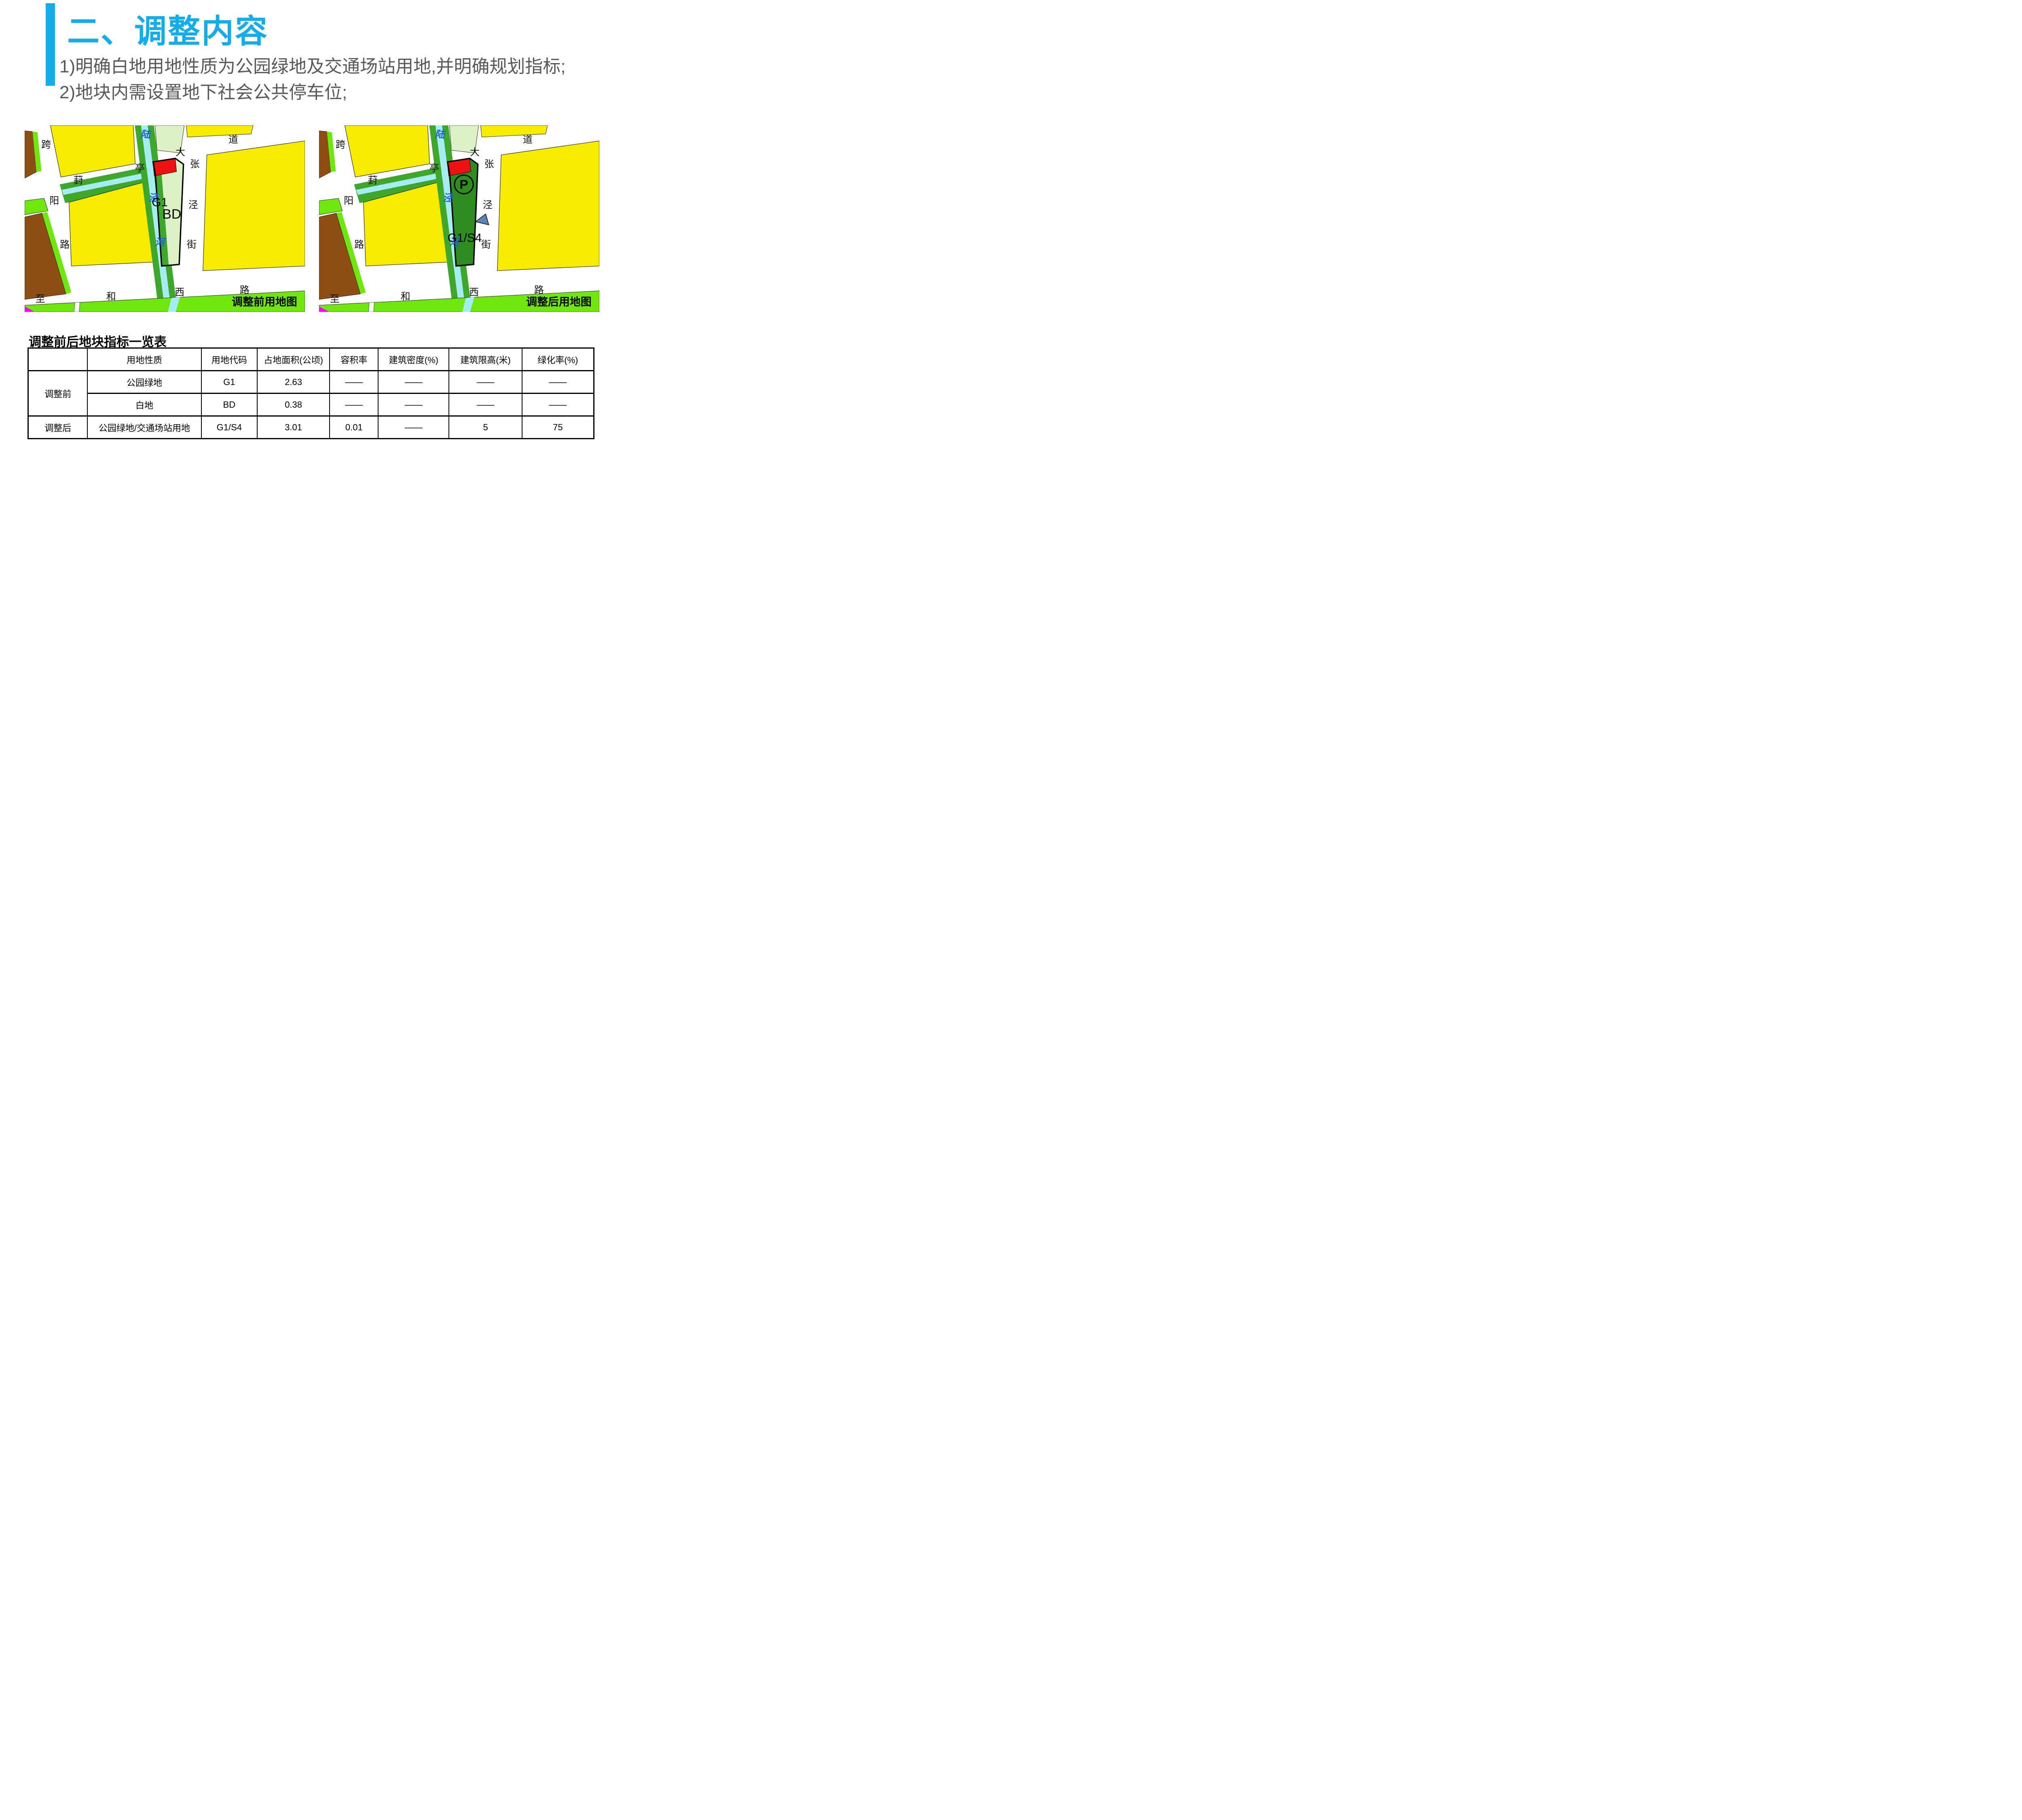 This screenshot has height=1820, width=2022. What do you see at coordinates (293, 405) in the screenshot?
I see `cell-area: 0.38` at bounding box center [293, 405].